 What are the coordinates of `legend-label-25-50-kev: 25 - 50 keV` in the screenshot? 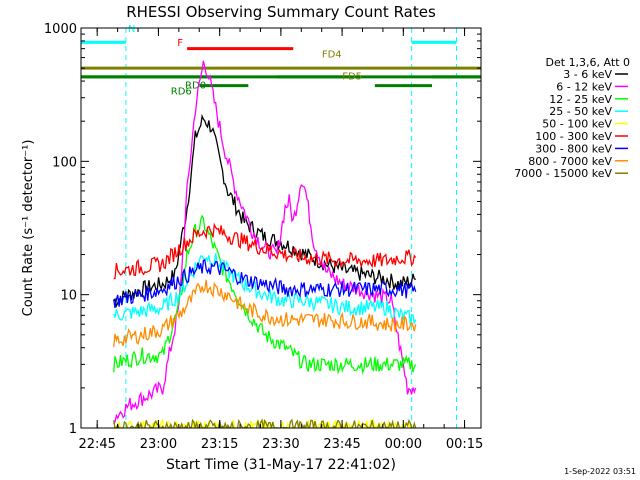 It's located at (580, 111).